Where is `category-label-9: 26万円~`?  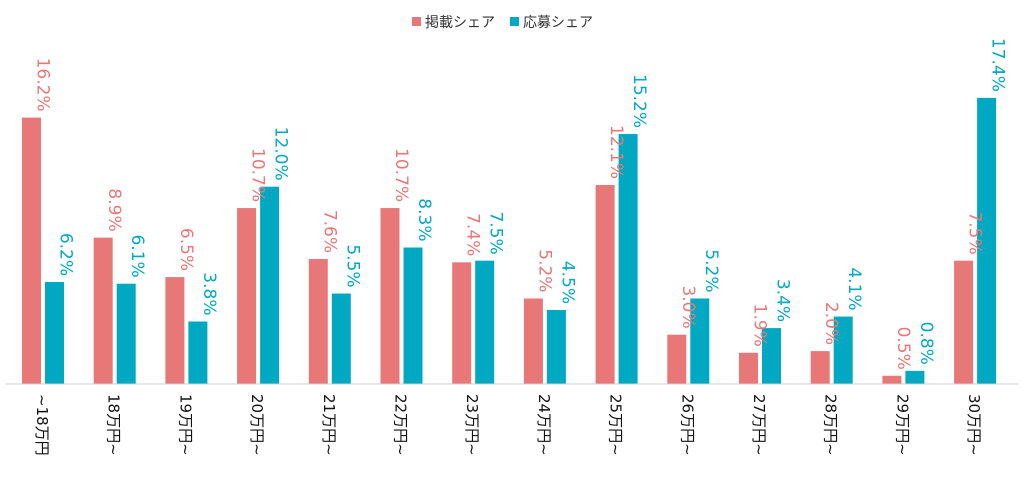 category-label-9: 26万円~ is located at coordinates (687, 425).